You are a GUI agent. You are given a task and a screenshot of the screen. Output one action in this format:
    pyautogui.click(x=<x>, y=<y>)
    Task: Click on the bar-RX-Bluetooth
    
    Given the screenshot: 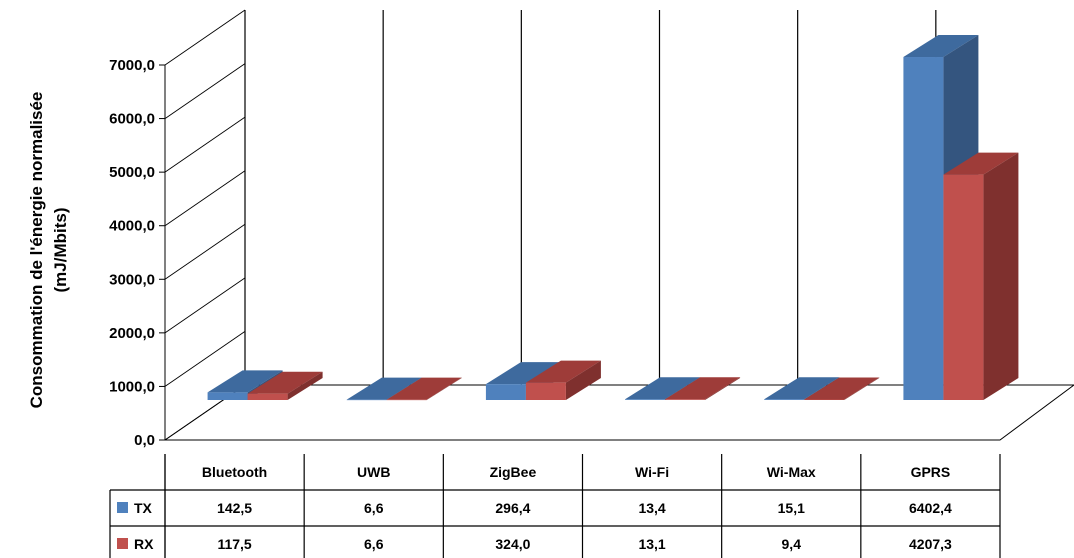 What is the action you would take?
    pyautogui.click(x=267, y=396)
    